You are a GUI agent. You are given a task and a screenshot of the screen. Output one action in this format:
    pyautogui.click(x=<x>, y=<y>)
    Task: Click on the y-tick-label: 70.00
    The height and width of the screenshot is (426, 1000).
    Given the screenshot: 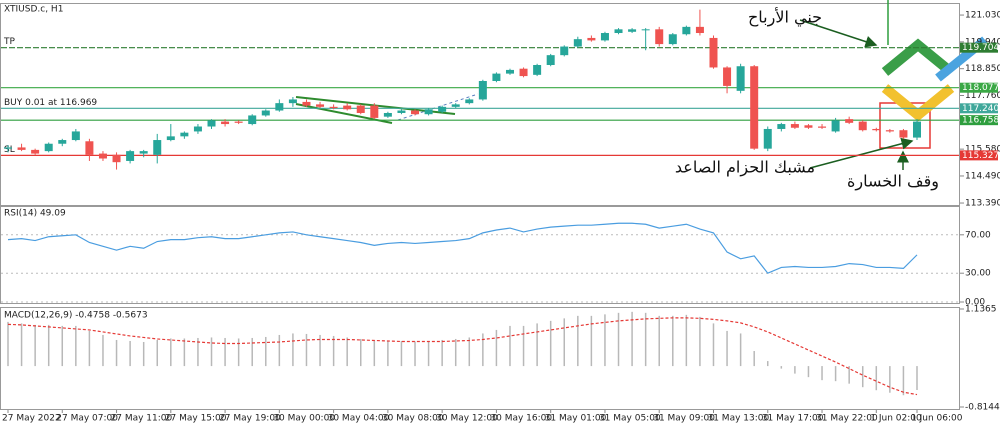 What is the action you would take?
    pyautogui.click(x=978, y=235)
    